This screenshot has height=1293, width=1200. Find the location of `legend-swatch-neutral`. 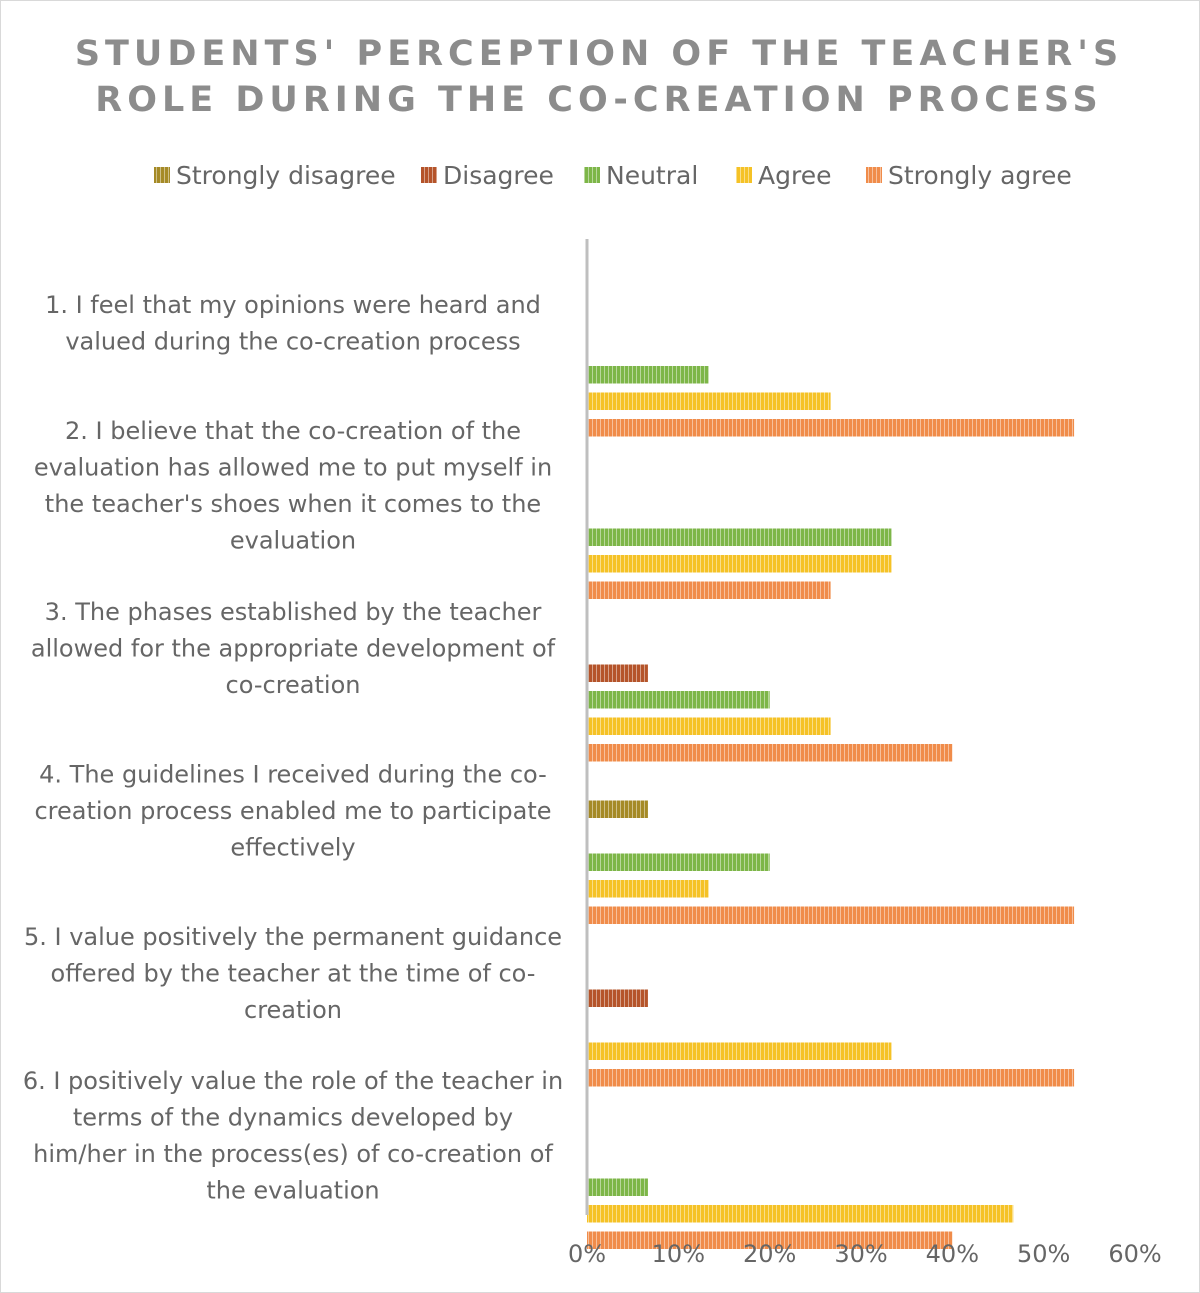

legend-swatch-neutral is located at coordinates (592, 175).